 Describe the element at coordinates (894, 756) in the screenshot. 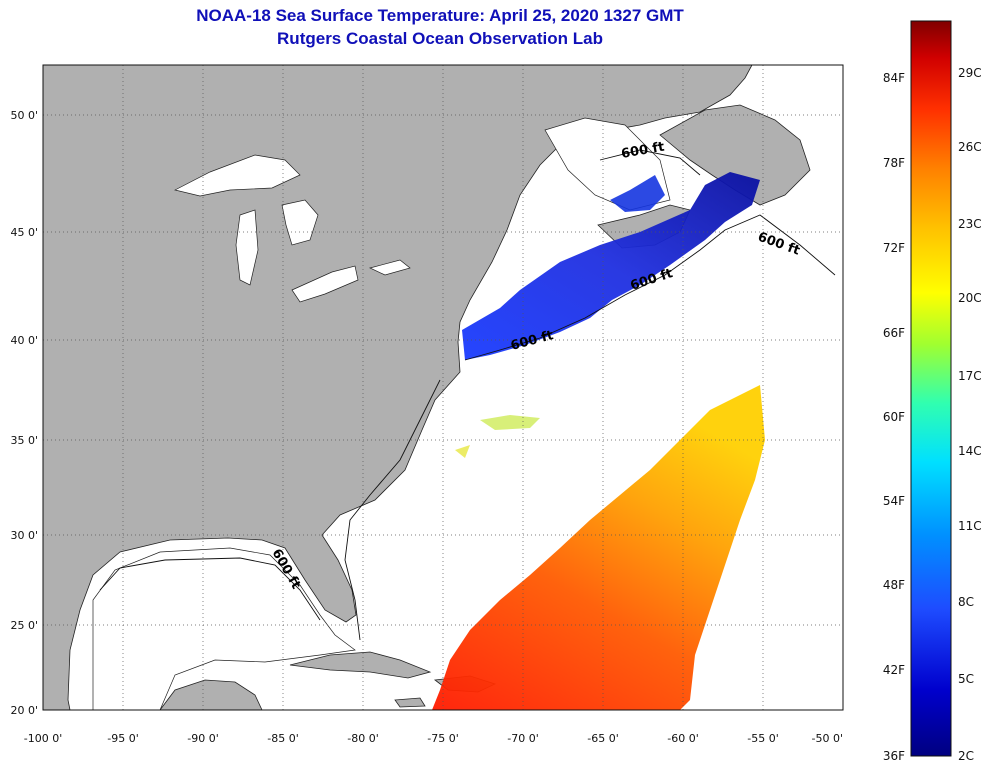

I see `cbar-f-label: 36F` at that location.